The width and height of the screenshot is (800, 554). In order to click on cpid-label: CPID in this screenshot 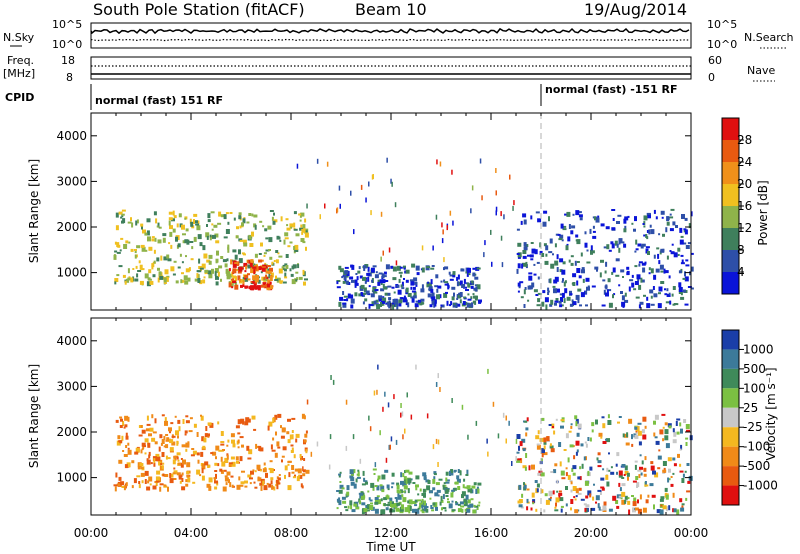, I will do `click(19, 97)`.